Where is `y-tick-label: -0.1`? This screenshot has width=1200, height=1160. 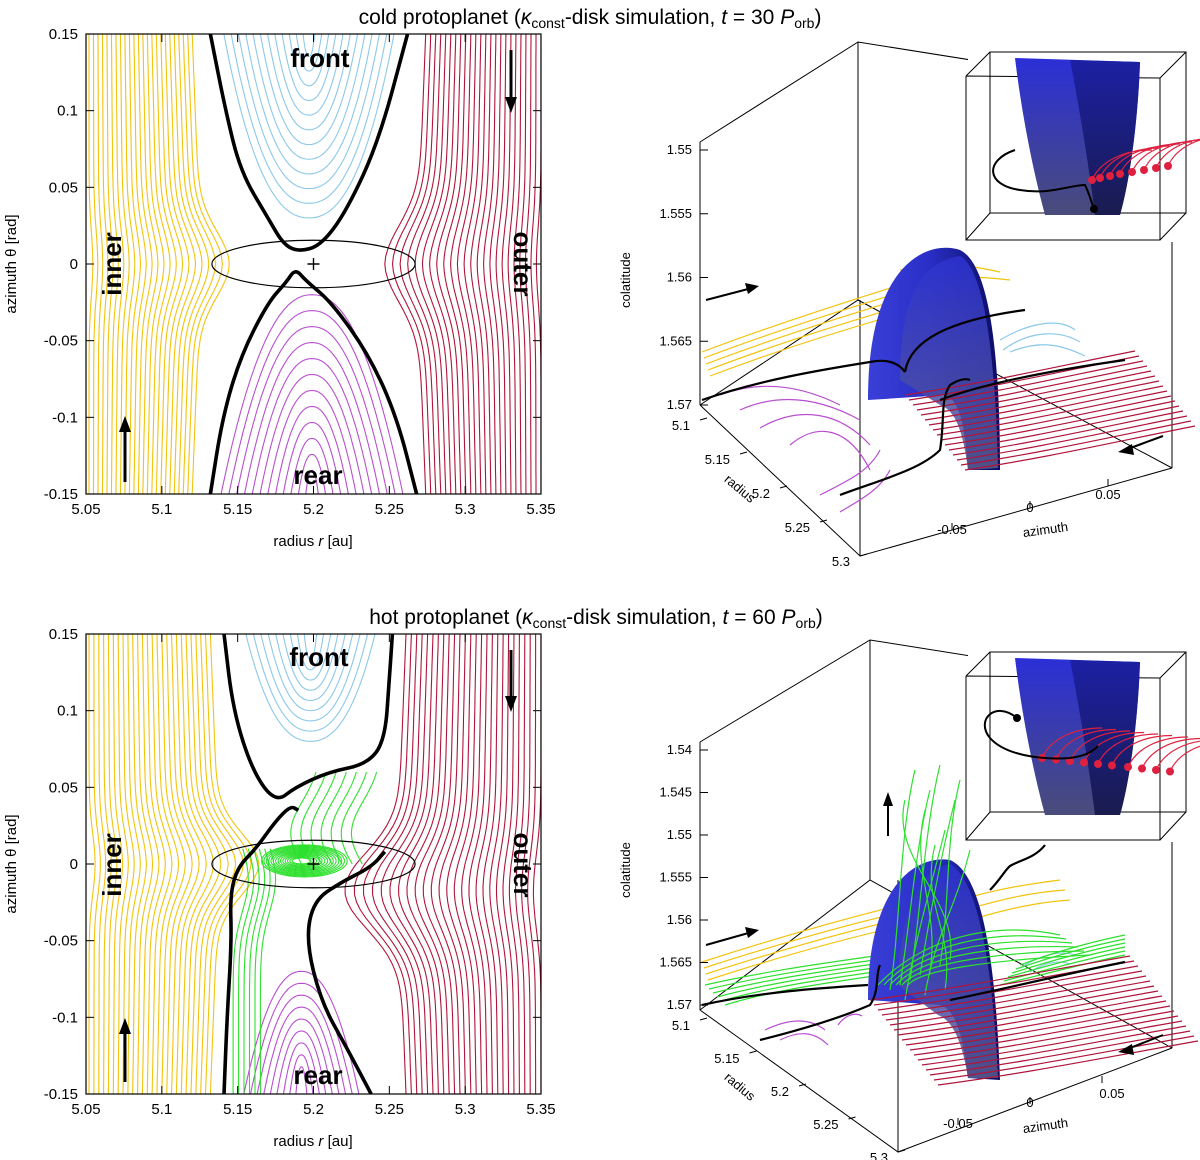
y-tick-label: -0.1 is located at coordinates (65, 1017).